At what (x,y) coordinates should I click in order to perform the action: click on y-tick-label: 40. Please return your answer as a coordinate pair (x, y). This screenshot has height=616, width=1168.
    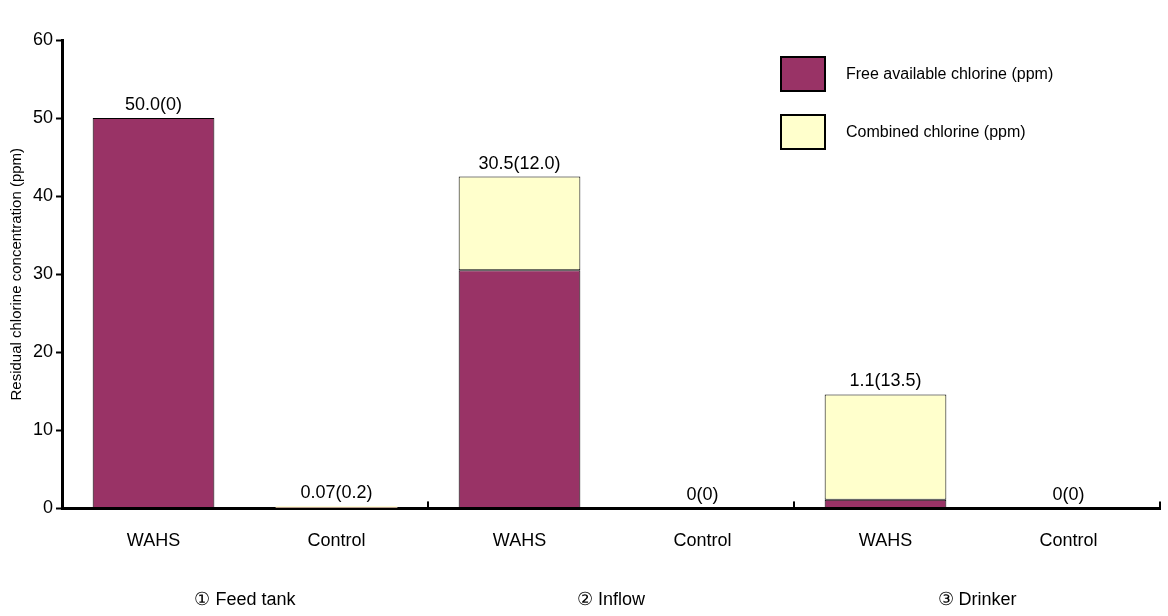
    Looking at the image, I should click on (43, 195).